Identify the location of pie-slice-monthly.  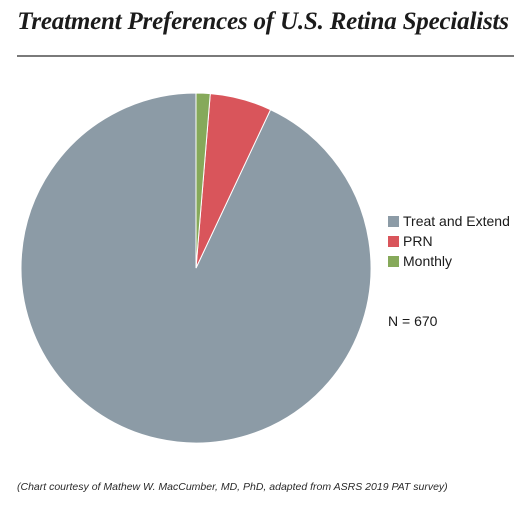
(203, 180).